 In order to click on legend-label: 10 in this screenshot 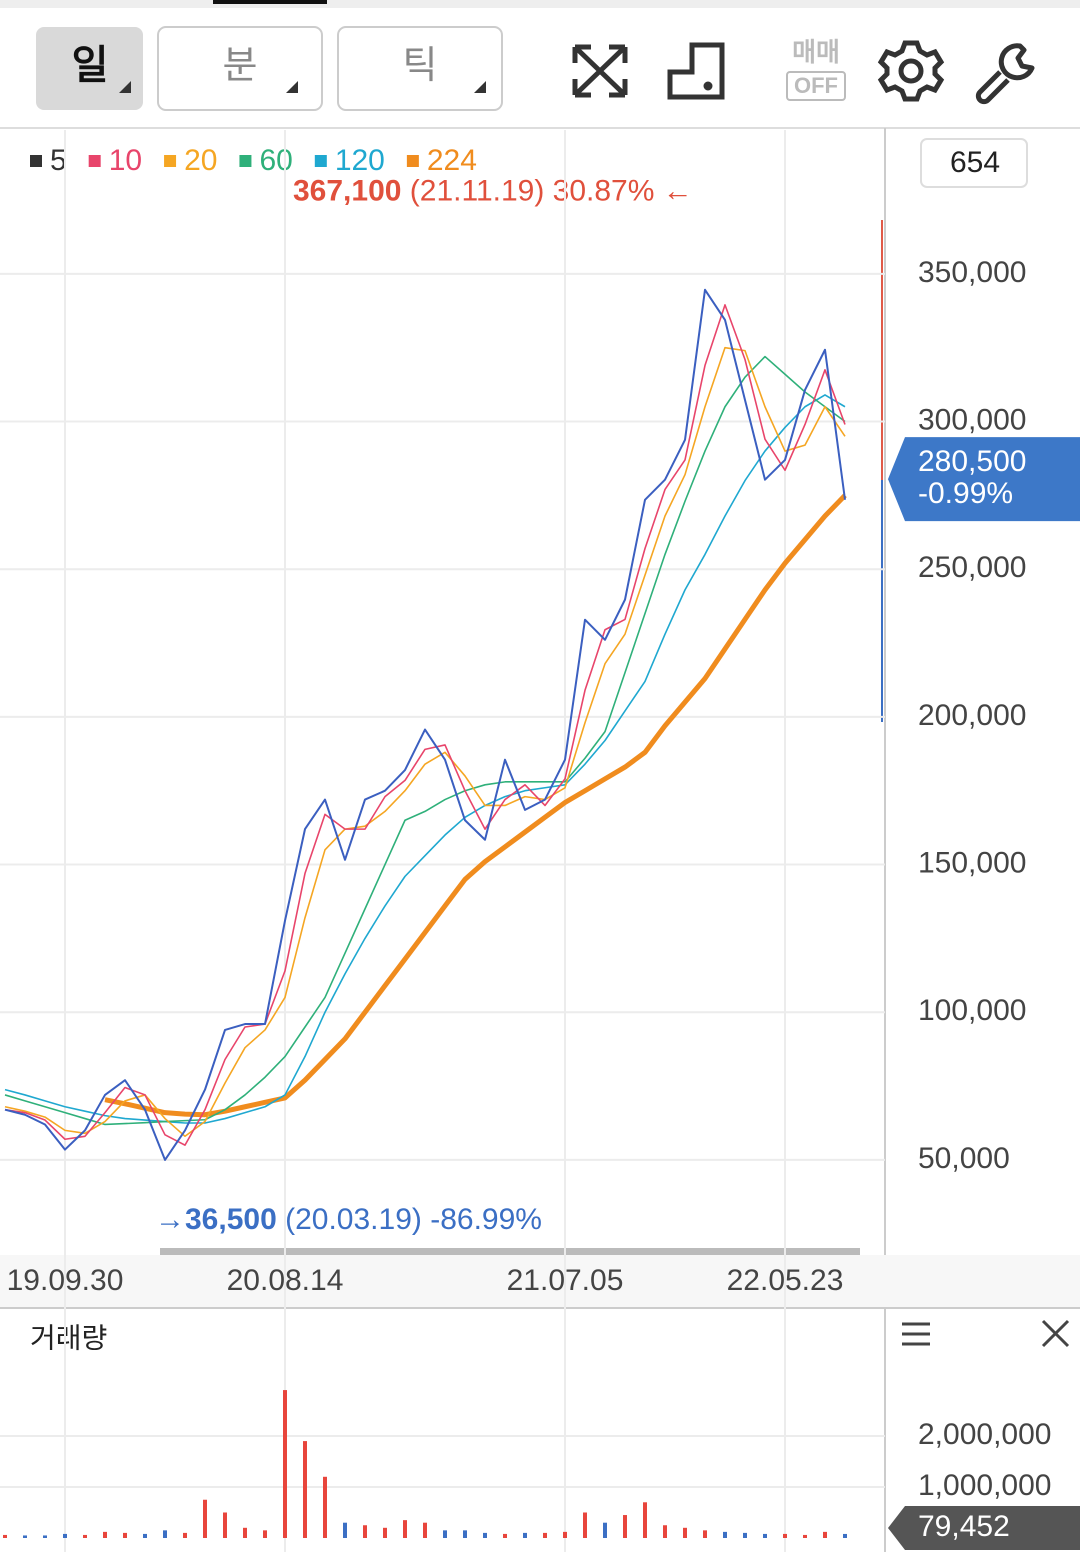, I will do `click(125, 160)`.